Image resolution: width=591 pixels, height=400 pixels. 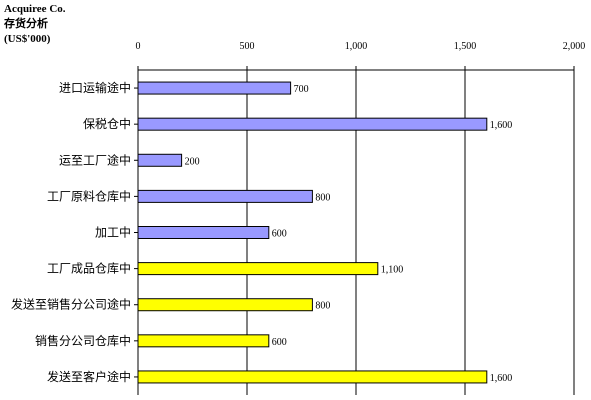 What do you see at coordinates (392, 270) in the screenshot?
I see `data-label: 1,100` at bounding box center [392, 270].